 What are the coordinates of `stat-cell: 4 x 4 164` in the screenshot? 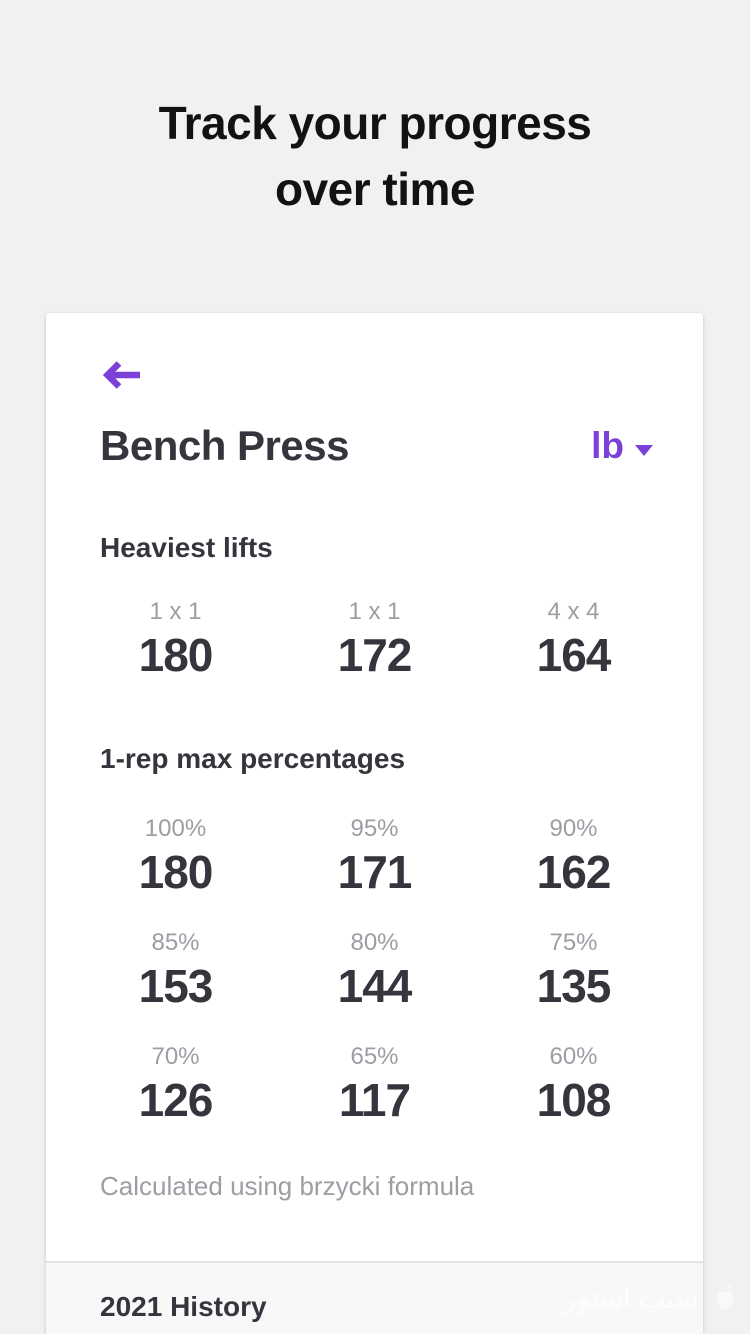 It's located at (573, 640).